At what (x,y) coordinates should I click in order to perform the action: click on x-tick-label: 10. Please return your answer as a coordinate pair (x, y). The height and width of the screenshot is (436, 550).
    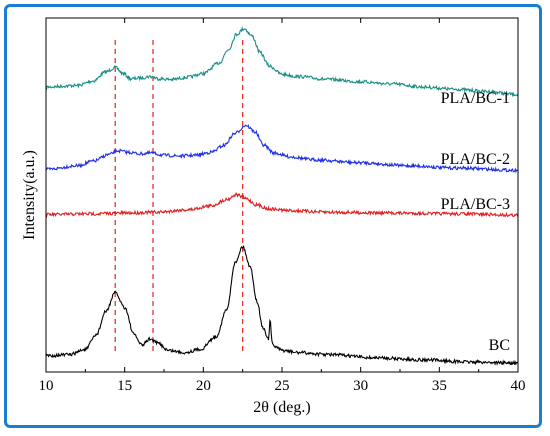
    Looking at the image, I should click on (46, 386).